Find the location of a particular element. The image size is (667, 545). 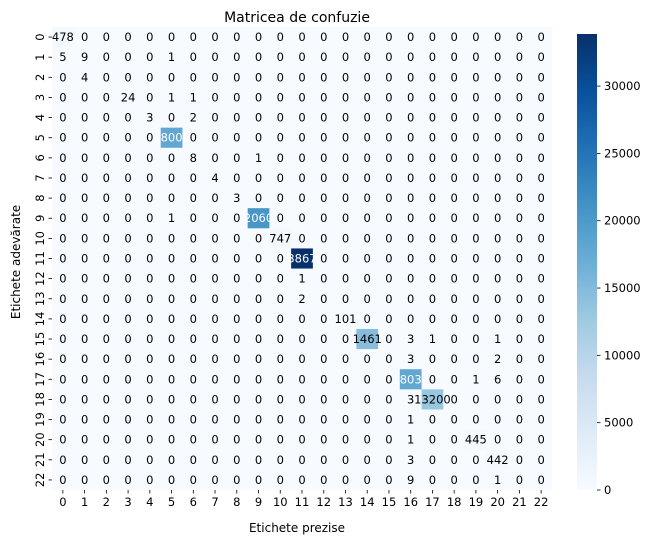

y-tick-label: 7 is located at coordinates (40, 177).